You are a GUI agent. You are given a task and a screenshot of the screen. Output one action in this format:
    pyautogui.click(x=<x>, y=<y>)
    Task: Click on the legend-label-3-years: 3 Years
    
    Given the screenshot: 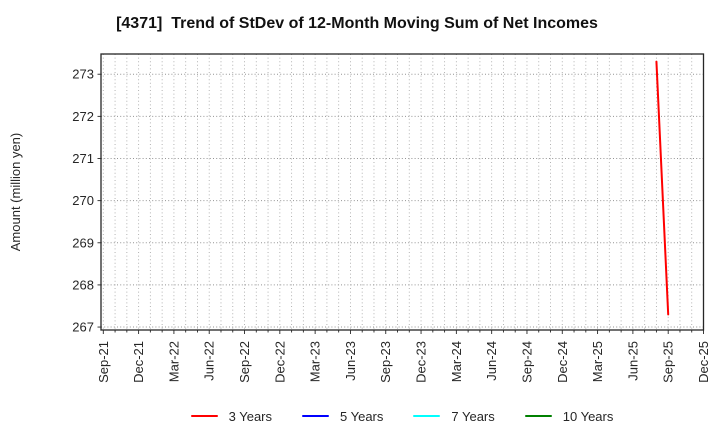 What is the action you would take?
    pyautogui.click(x=250, y=416)
    